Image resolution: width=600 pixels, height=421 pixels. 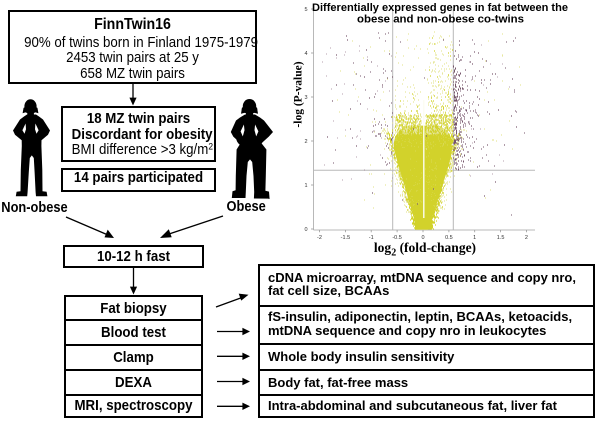 What do you see at coordinates (299, 94) in the screenshot?
I see `svg-text: -log (P-value)` at bounding box center [299, 94].